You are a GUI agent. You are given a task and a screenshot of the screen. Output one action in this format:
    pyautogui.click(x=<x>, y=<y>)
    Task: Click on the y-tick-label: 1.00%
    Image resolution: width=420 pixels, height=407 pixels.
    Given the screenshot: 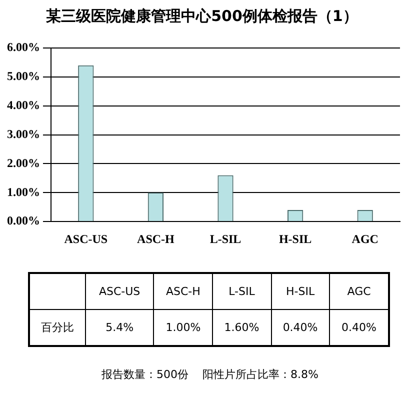 What is the action you would take?
    pyautogui.click(x=23, y=191)
    